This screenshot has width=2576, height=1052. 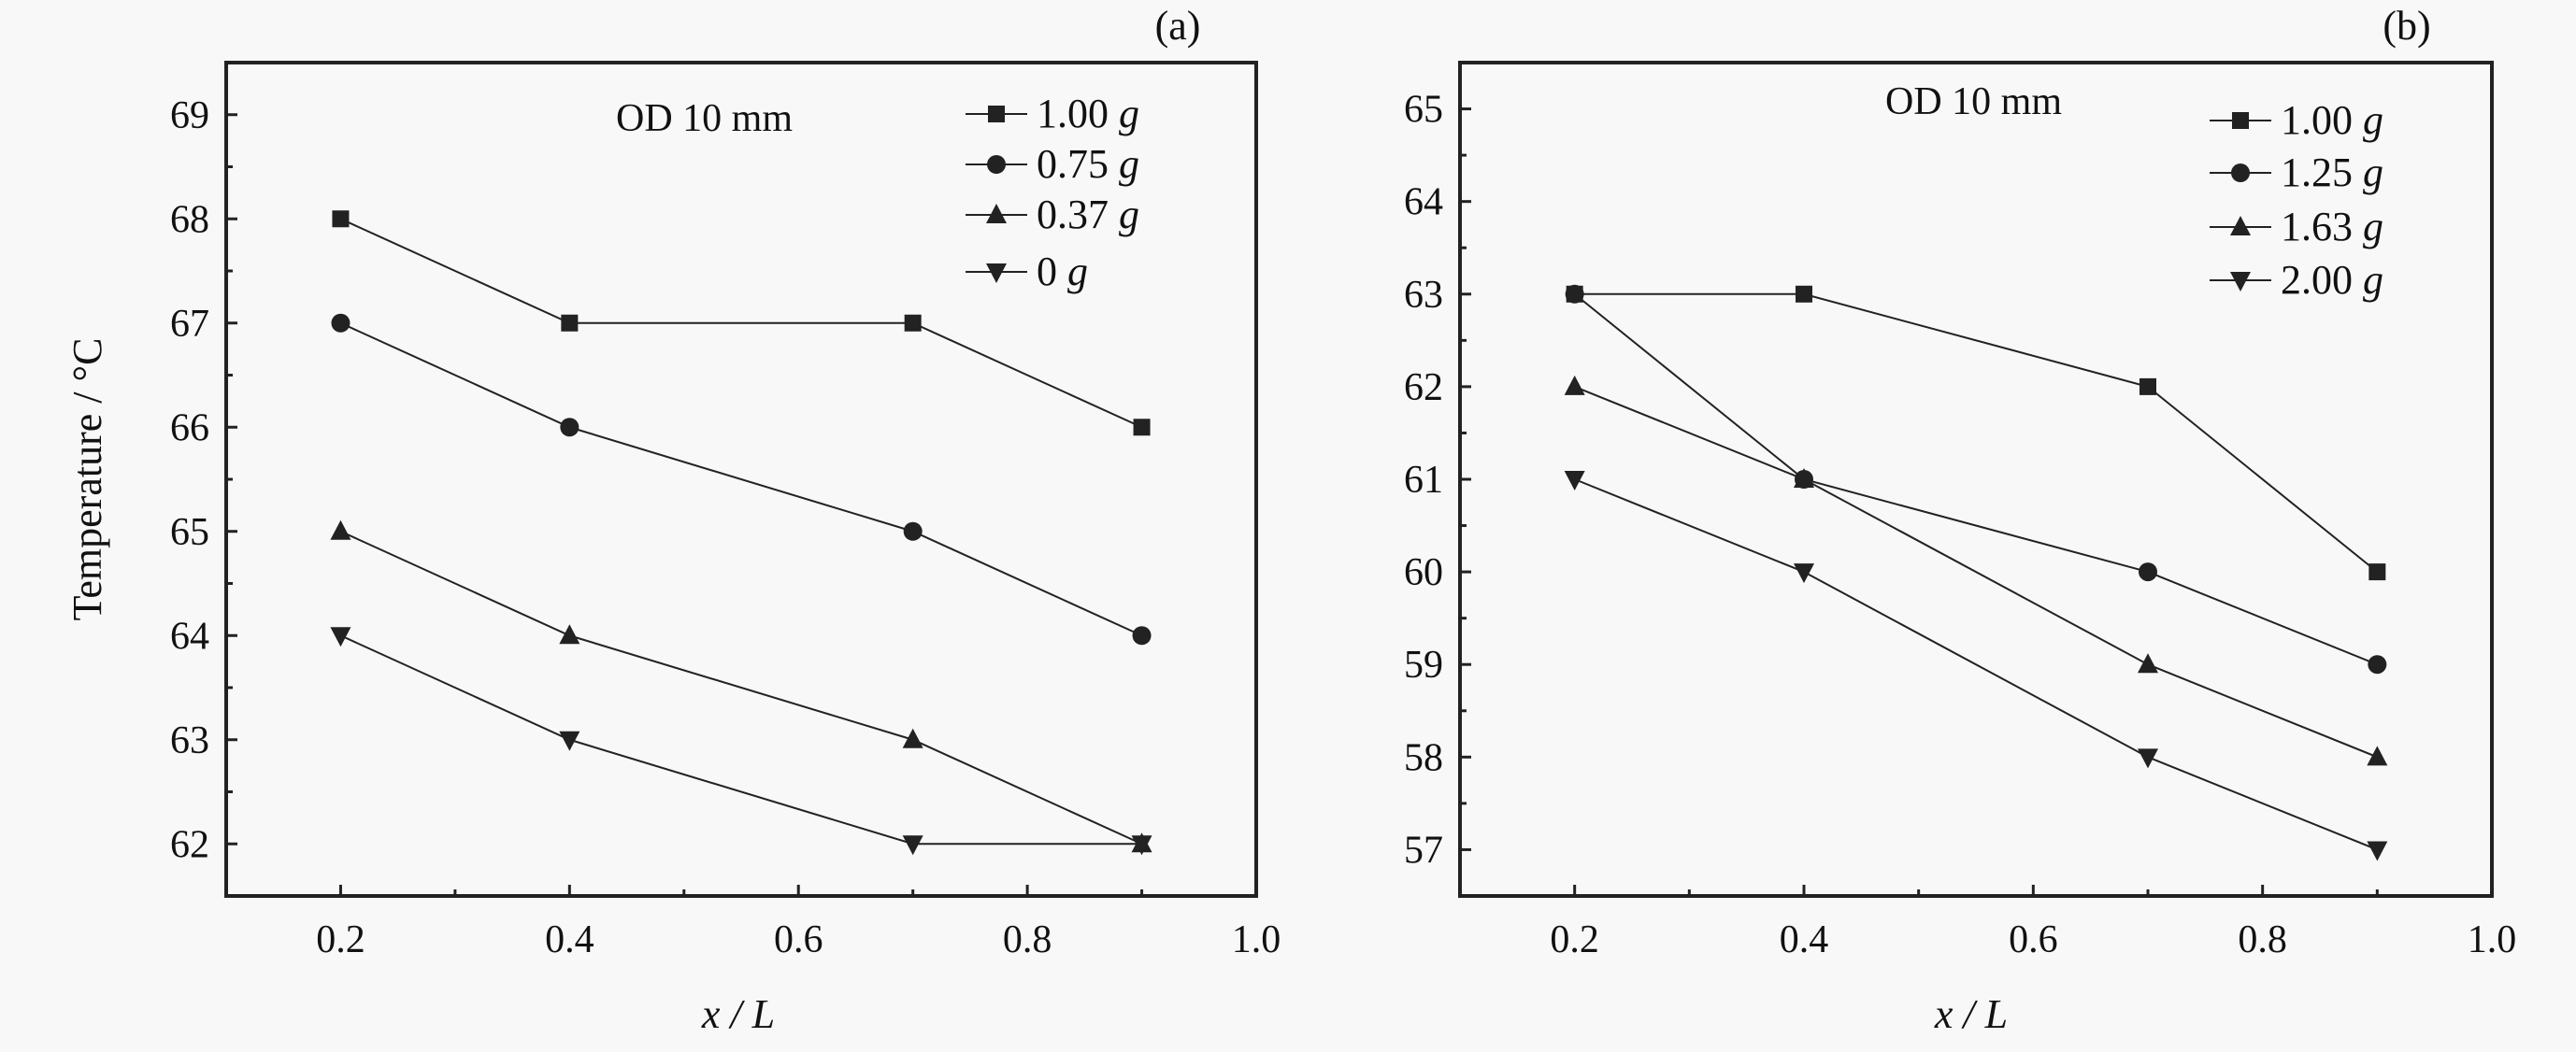 I want to click on series-1-00-g, so click(x=741, y=323).